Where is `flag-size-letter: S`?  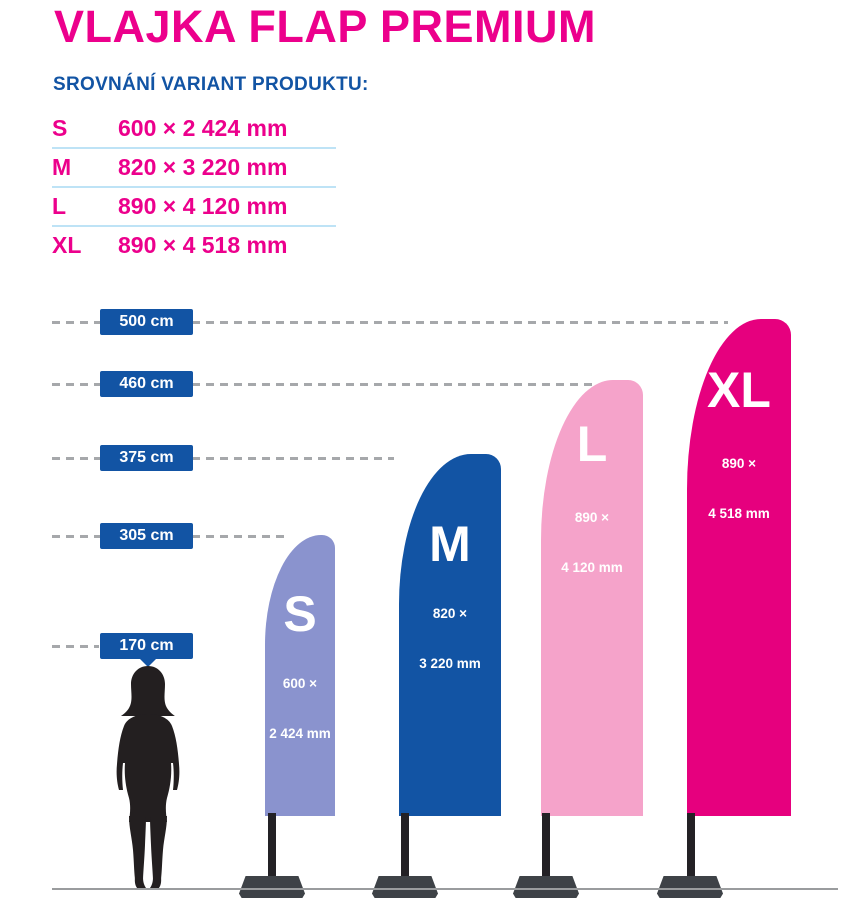 flag-size-letter: S is located at coordinates (300, 614).